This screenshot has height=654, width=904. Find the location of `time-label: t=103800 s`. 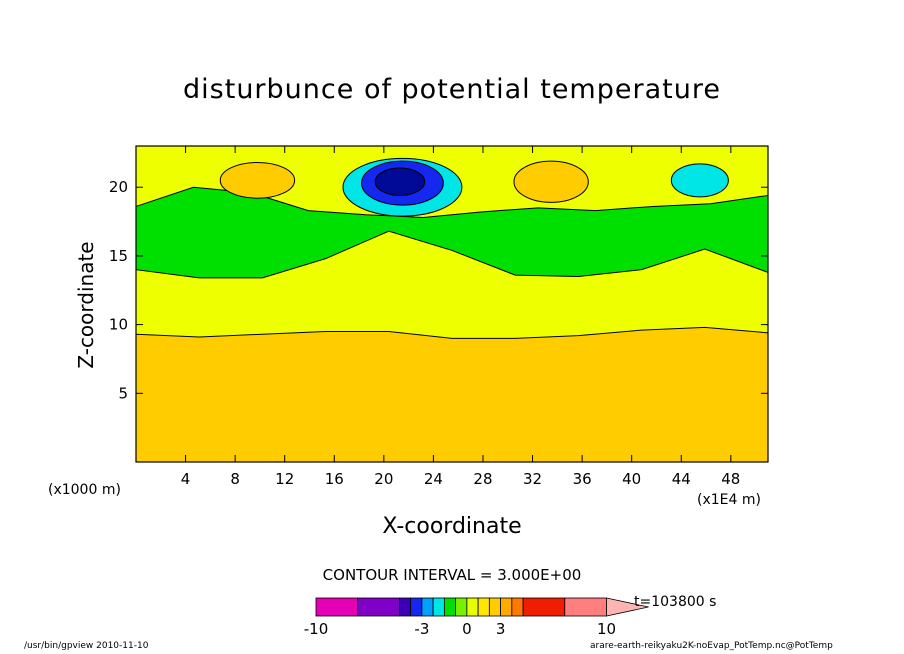

time-label: t=103800 s is located at coordinates (675, 602).